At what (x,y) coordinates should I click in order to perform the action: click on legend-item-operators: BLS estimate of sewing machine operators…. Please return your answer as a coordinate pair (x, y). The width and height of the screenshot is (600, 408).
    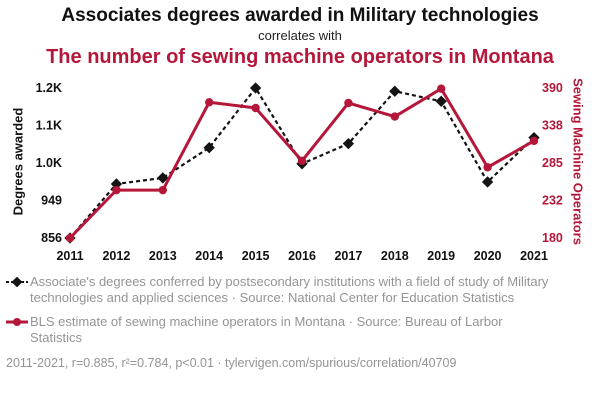
    Looking at the image, I should click on (286, 330).